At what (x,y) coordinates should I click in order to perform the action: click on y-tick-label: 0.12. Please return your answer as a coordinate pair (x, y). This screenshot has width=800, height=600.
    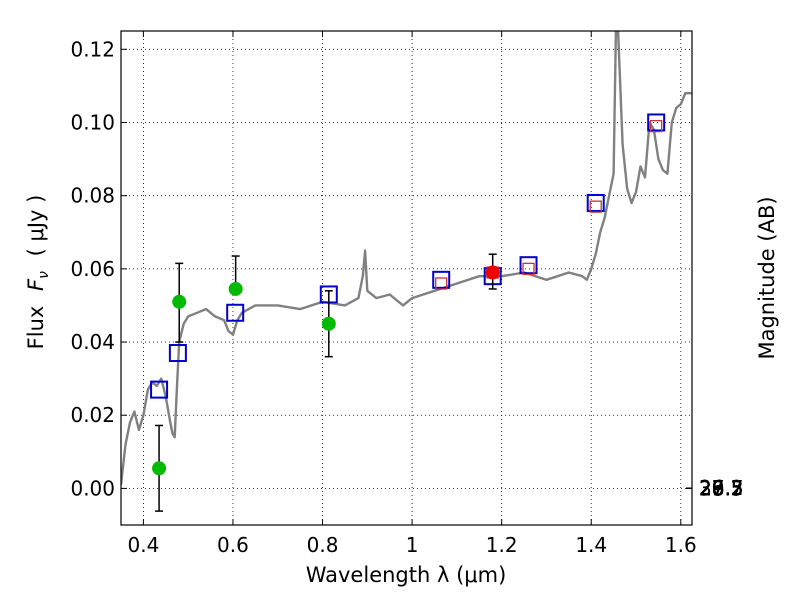
    Looking at the image, I should click on (92, 49).